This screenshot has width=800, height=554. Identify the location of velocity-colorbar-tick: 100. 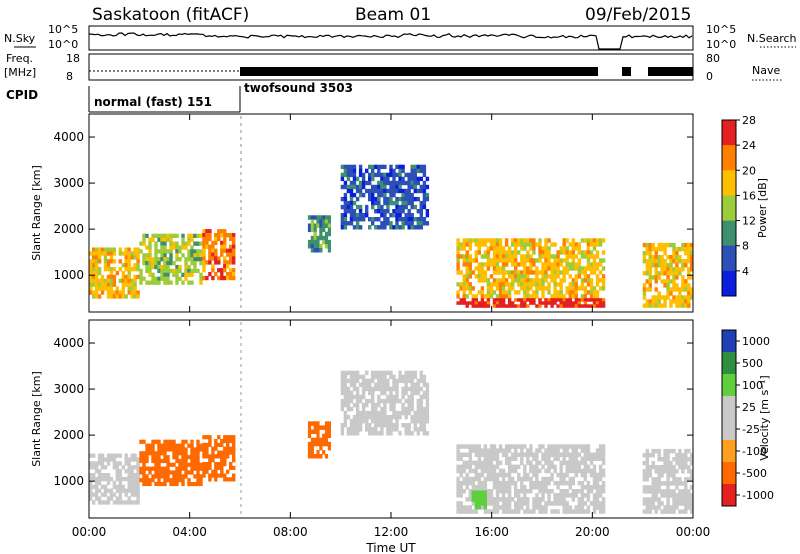
(752, 385).